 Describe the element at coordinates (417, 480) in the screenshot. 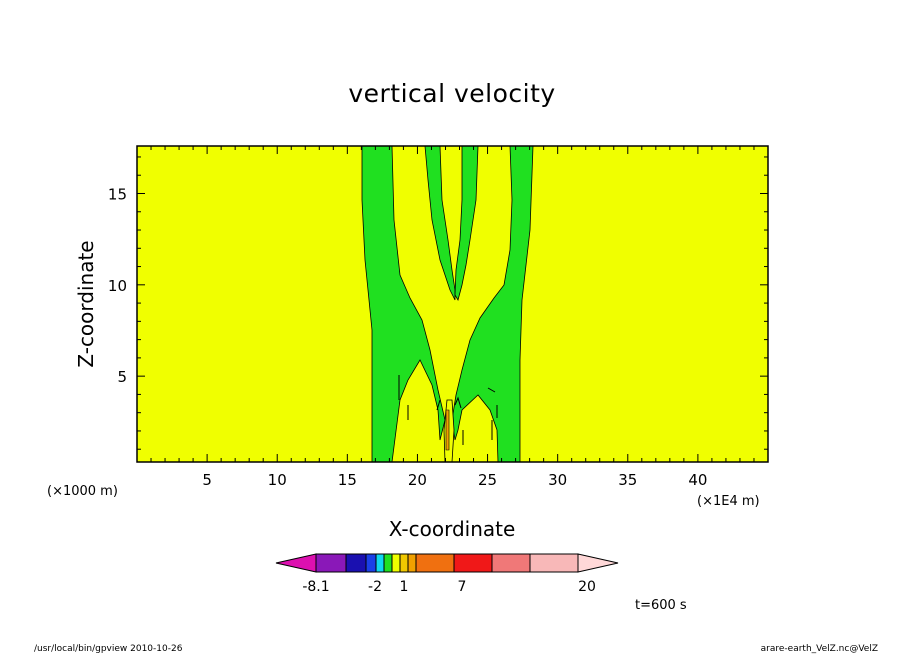

I see `x-tick-label: 20` at that location.